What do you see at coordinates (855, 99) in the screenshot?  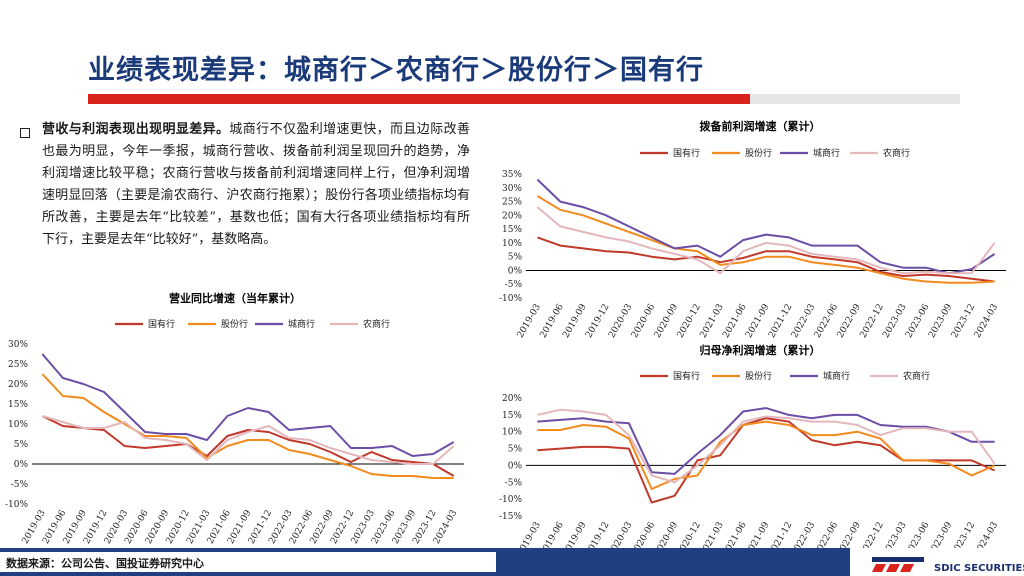 I see `title-underline-gray` at bounding box center [855, 99].